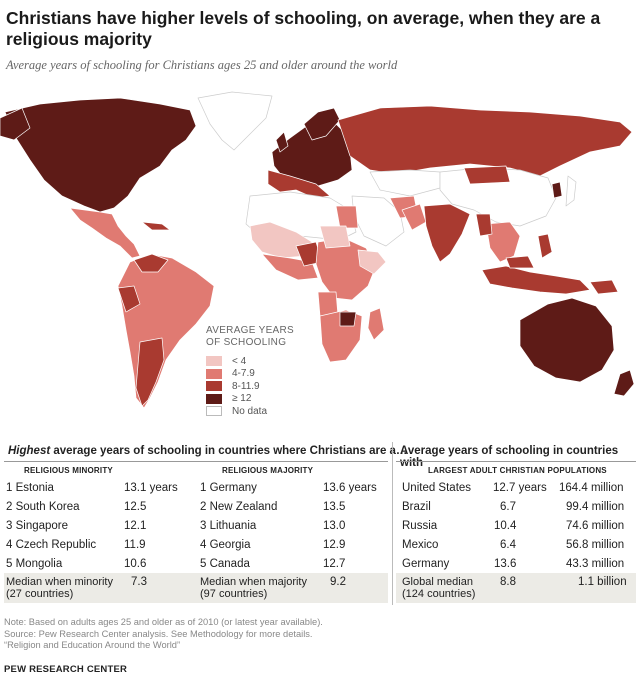 This screenshot has height=689, width=640. What do you see at coordinates (225, 544) in the screenshot?
I see `majority-country: 4 Georgia` at bounding box center [225, 544].